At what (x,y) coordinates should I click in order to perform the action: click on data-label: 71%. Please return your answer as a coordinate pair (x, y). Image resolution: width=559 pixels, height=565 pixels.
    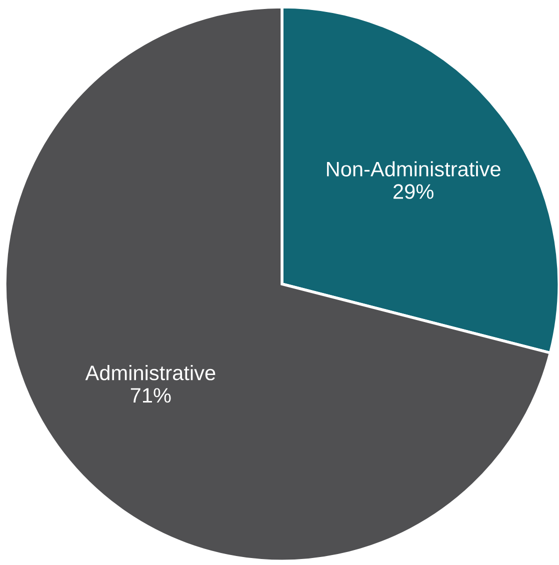
    Looking at the image, I should click on (150, 395).